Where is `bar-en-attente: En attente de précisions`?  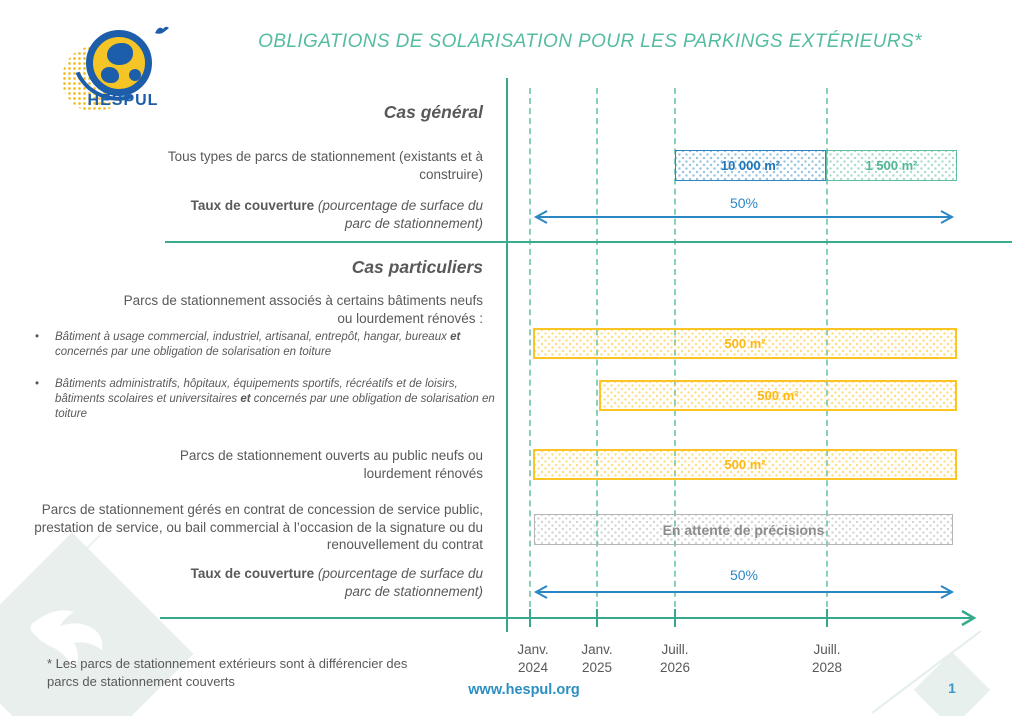 bar-en-attente: En attente de précisions is located at coordinates (743, 529).